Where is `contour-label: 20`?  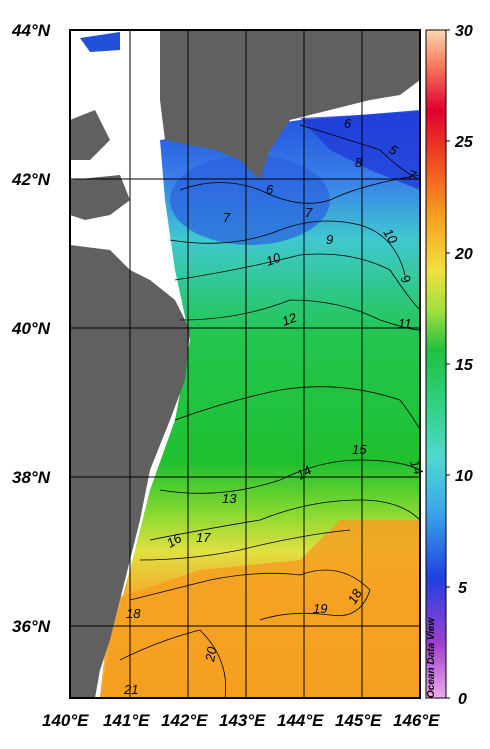
contour-label: 20 is located at coordinates (211, 654).